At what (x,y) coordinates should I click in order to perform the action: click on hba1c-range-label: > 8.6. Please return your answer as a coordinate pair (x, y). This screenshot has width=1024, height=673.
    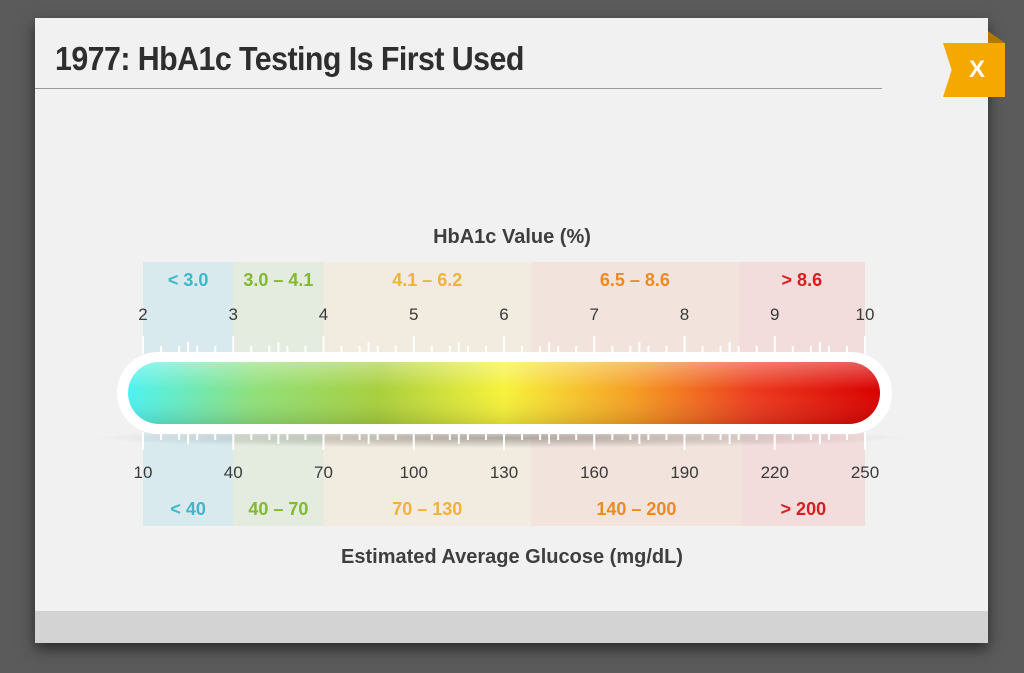
    Looking at the image, I should click on (802, 280).